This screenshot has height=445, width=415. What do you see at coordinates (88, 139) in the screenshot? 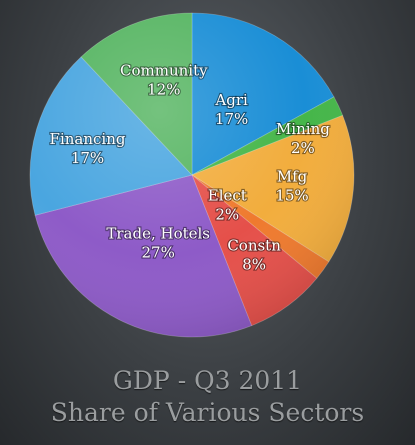
I see `slice-name: Financing` at bounding box center [88, 139].